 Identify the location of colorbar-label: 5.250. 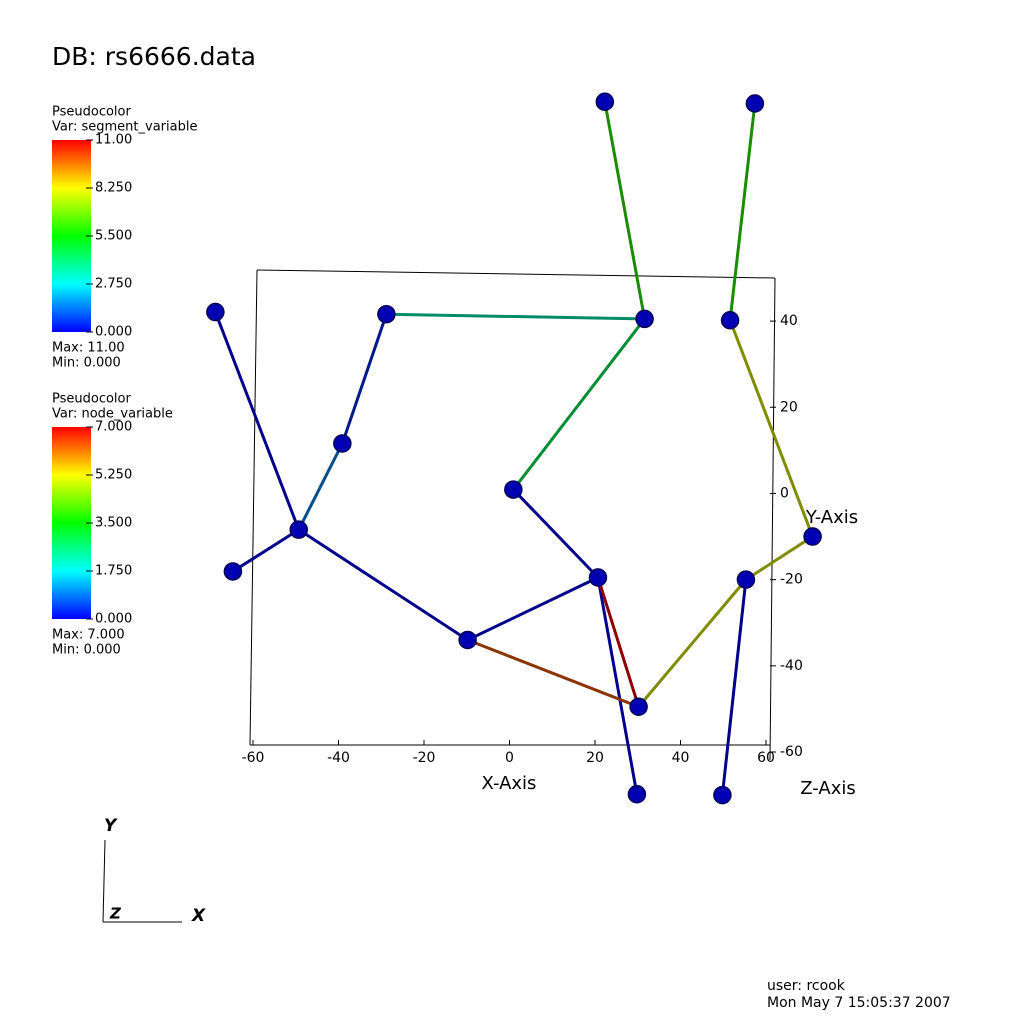
(113, 475).